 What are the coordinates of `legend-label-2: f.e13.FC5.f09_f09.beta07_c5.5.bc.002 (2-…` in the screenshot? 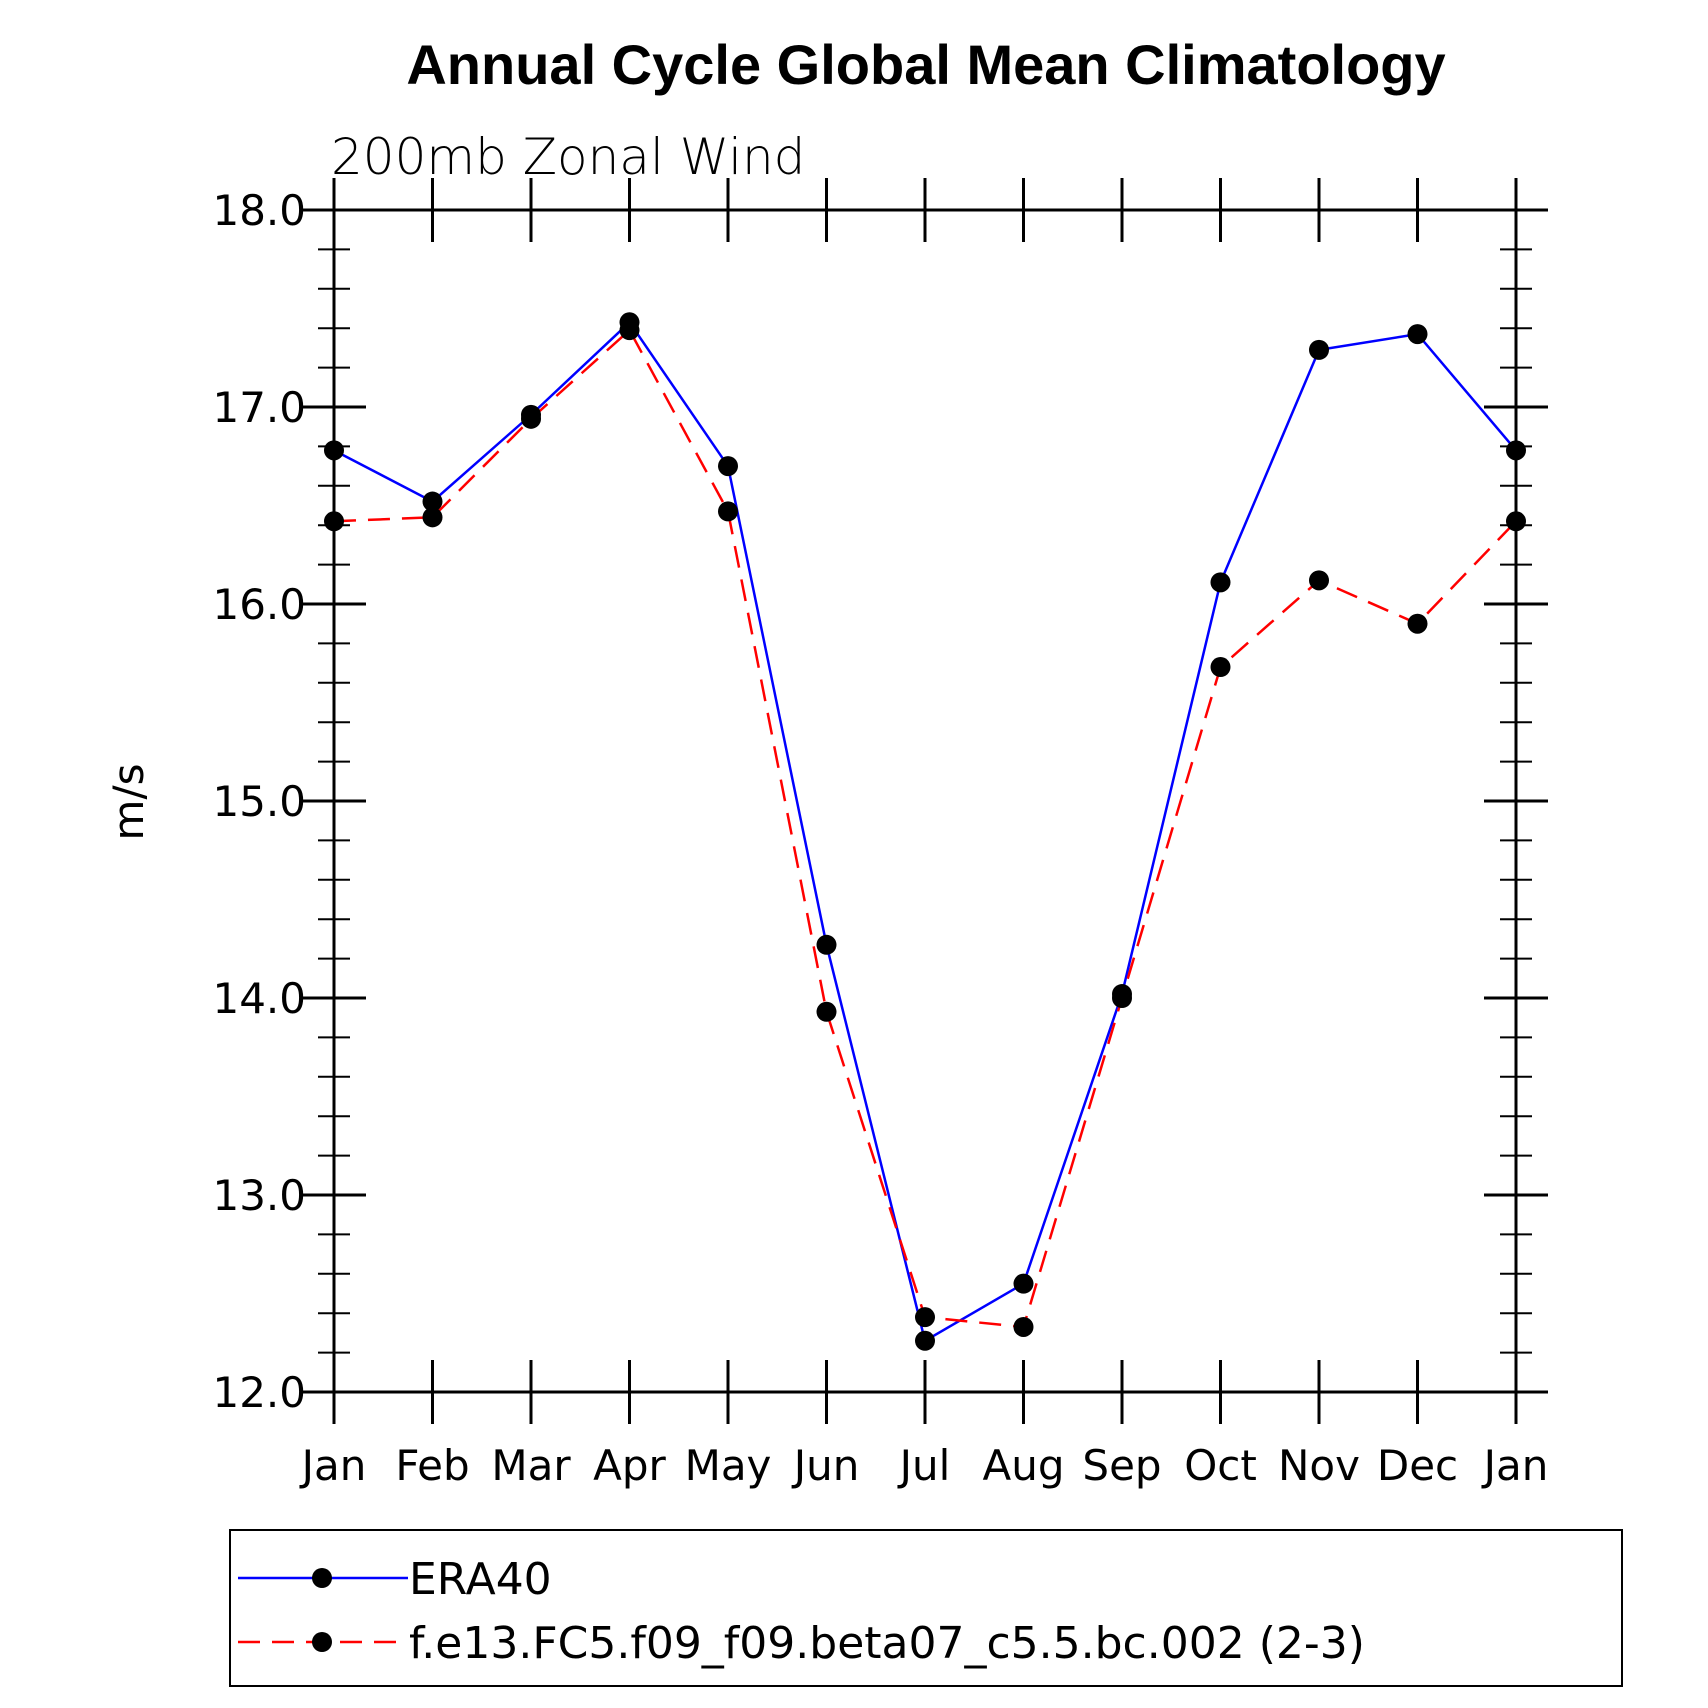 It's located at (887, 1643).